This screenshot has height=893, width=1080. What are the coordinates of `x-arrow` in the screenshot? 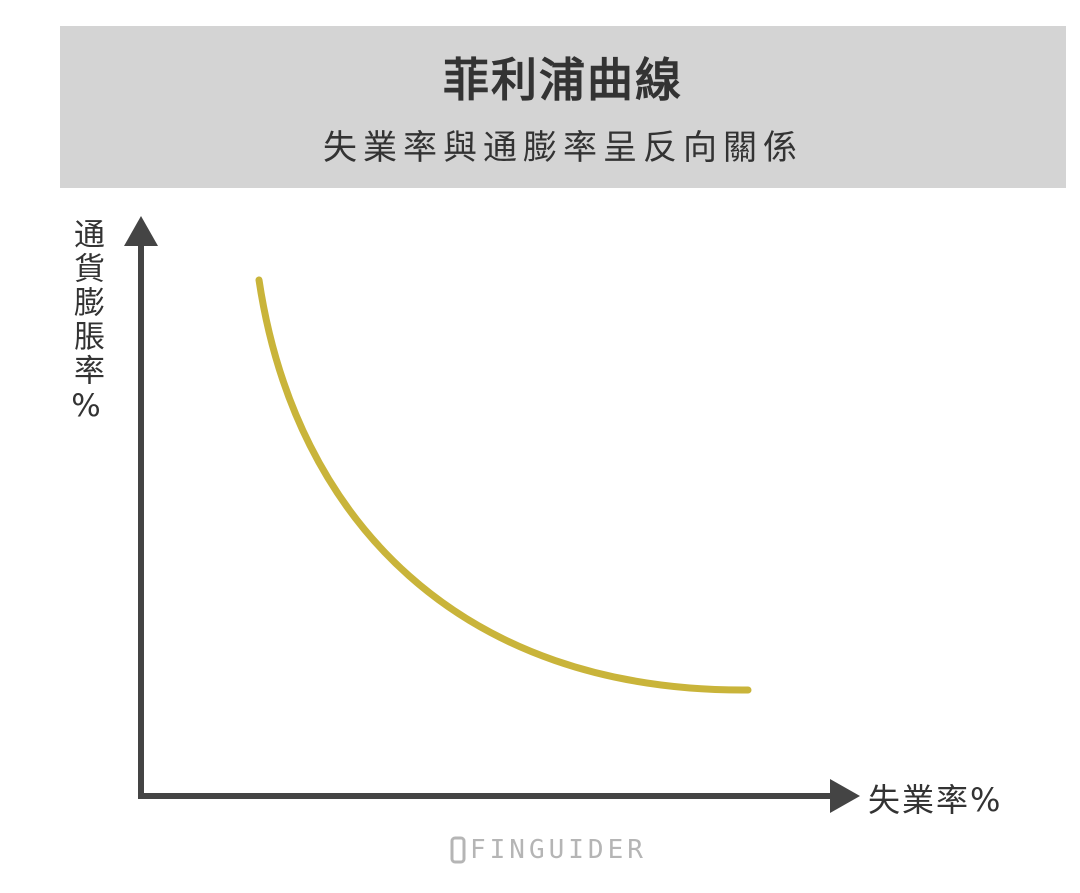 It's located at (845, 796).